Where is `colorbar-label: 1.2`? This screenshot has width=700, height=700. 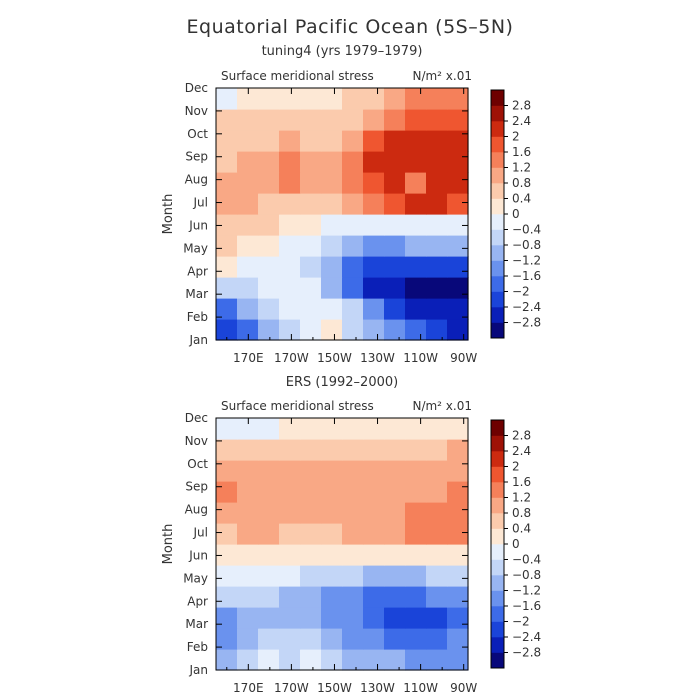
colorbar-label: 1.2 is located at coordinates (521, 168).